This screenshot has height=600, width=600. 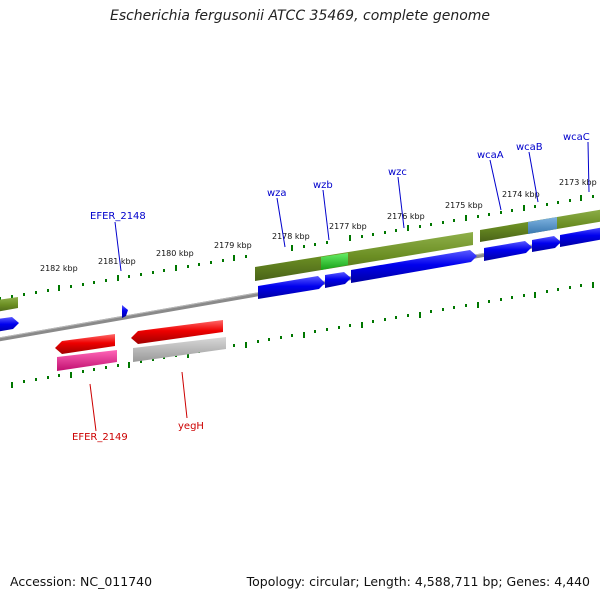 I want to click on cds-feature, so click(x=9, y=325).